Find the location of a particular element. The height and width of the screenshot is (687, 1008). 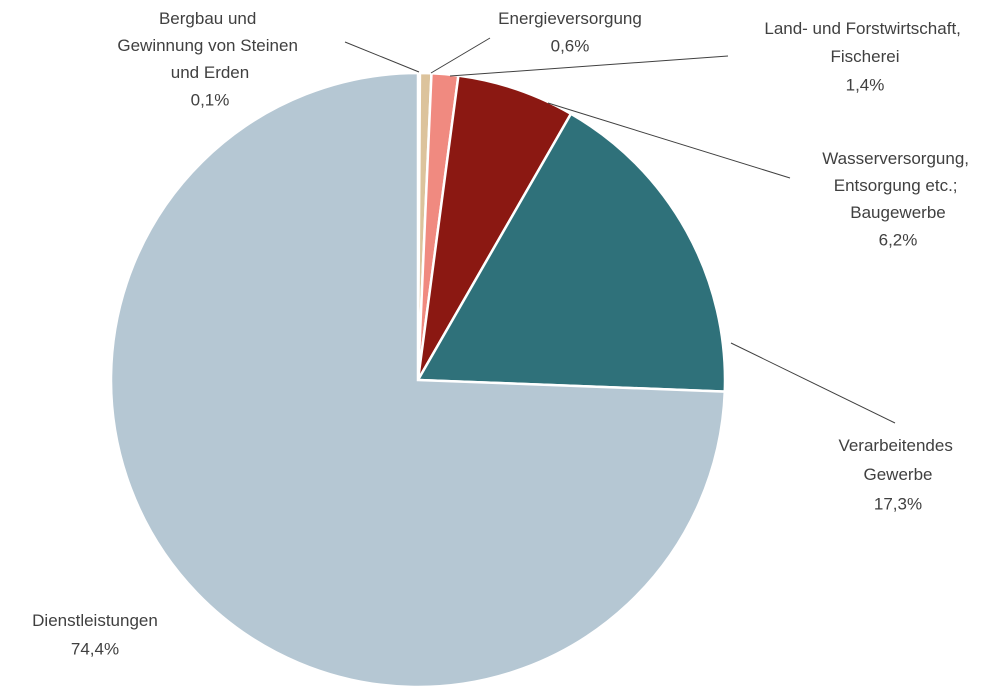

slice-label: Land- und Forstwirtschaft, Fischerei is located at coordinates (864, 42).